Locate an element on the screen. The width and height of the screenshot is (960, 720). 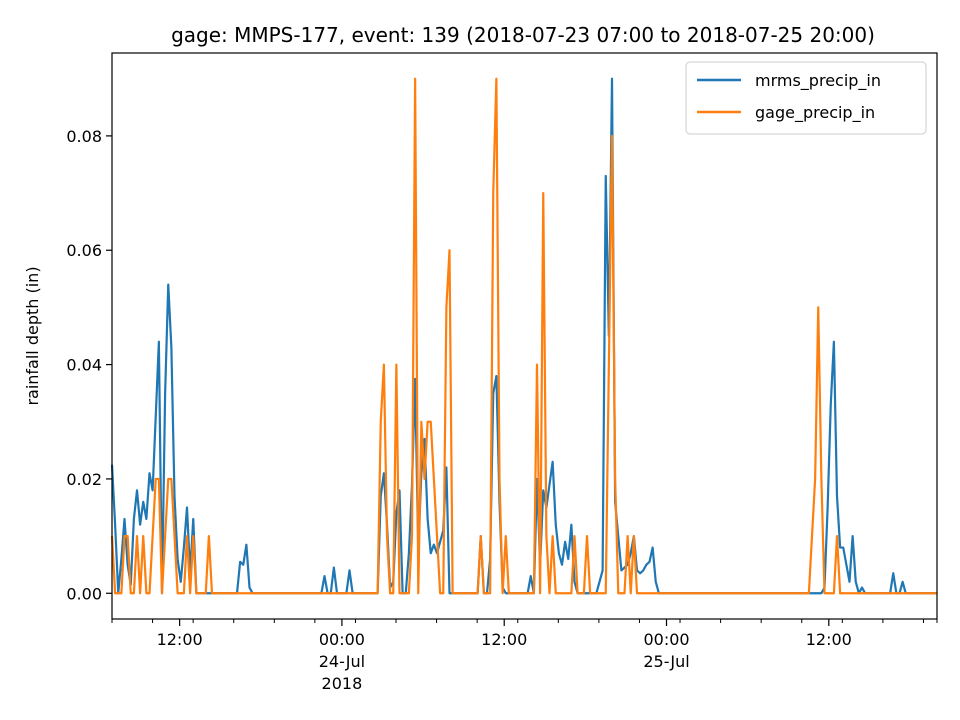
legend-box is located at coordinates (806, 98).